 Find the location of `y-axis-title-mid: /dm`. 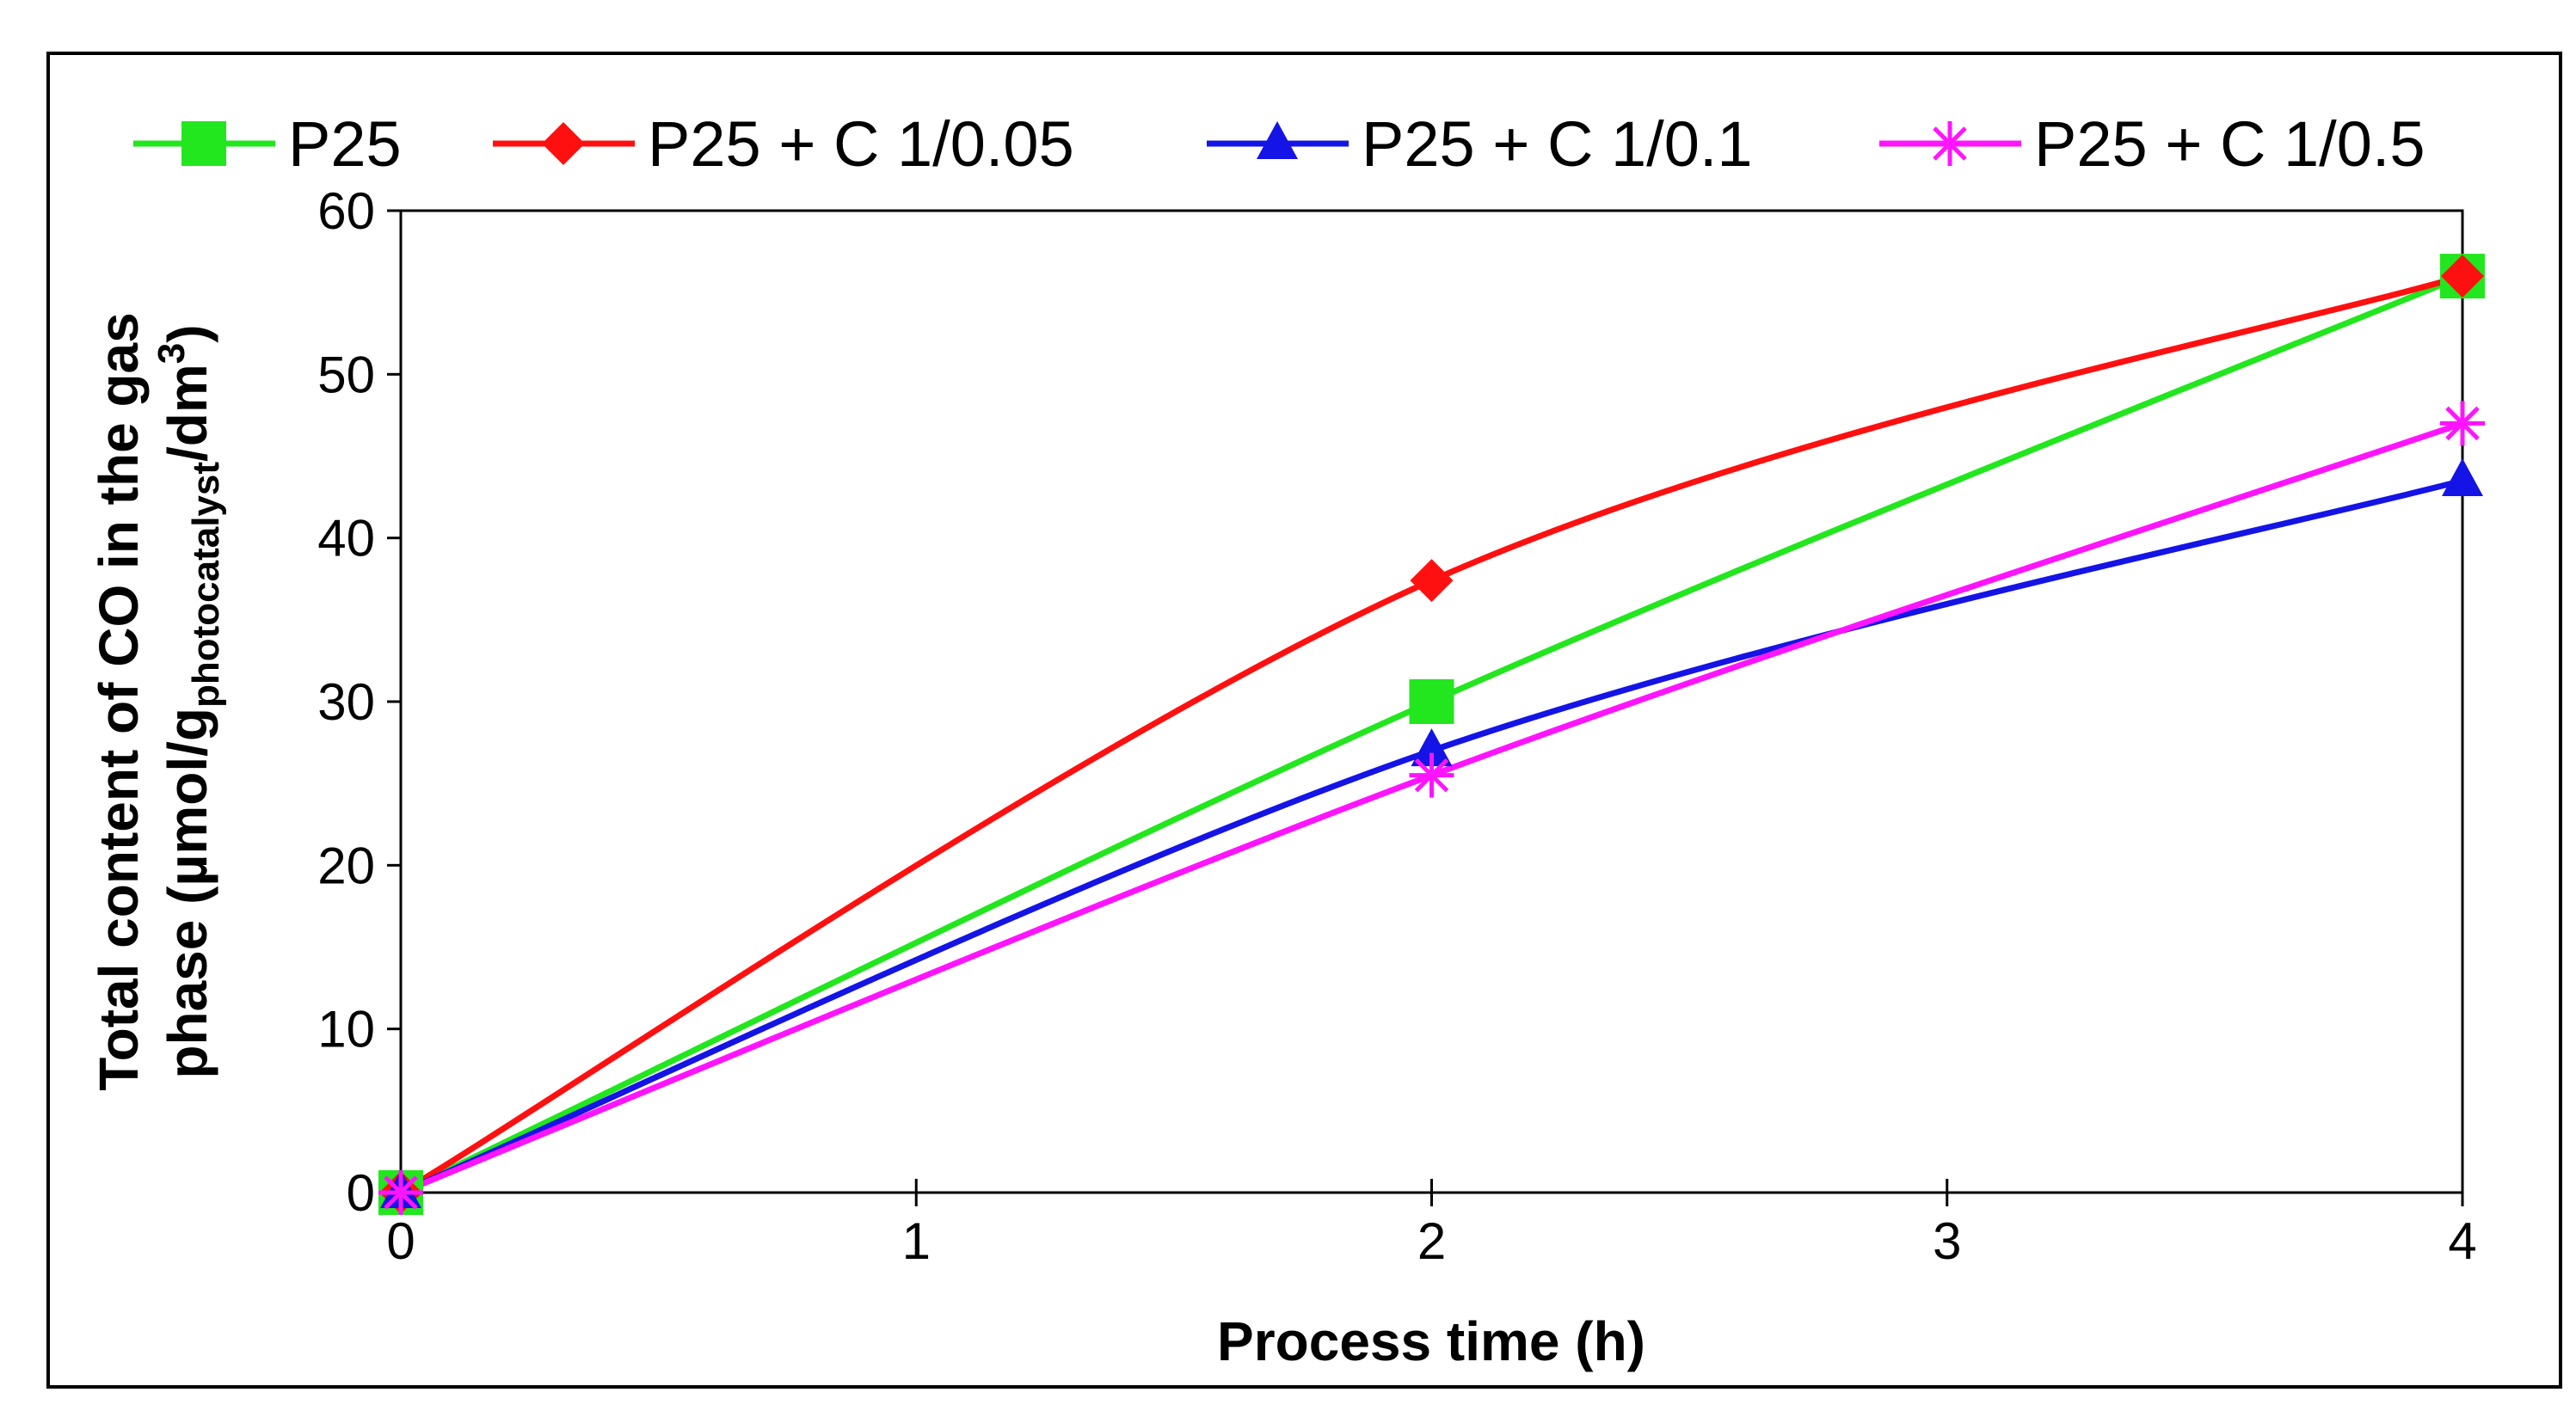

y-axis-title-mid: /dm is located at coordinates (187, 413).